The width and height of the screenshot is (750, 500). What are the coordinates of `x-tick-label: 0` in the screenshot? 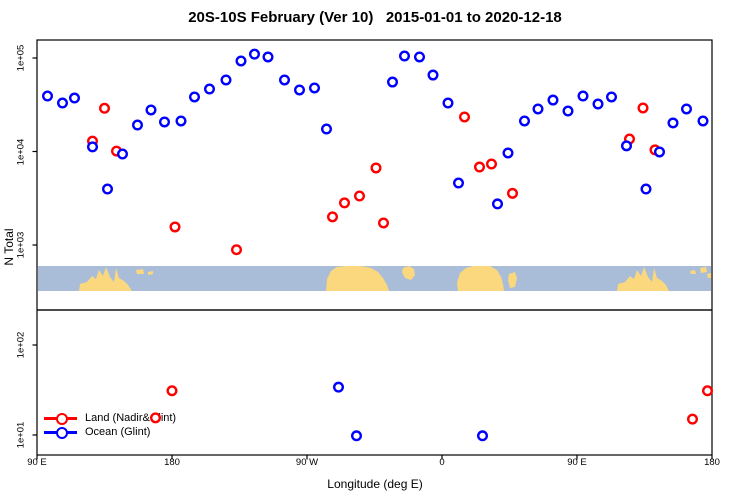 It's located at (442, 462).